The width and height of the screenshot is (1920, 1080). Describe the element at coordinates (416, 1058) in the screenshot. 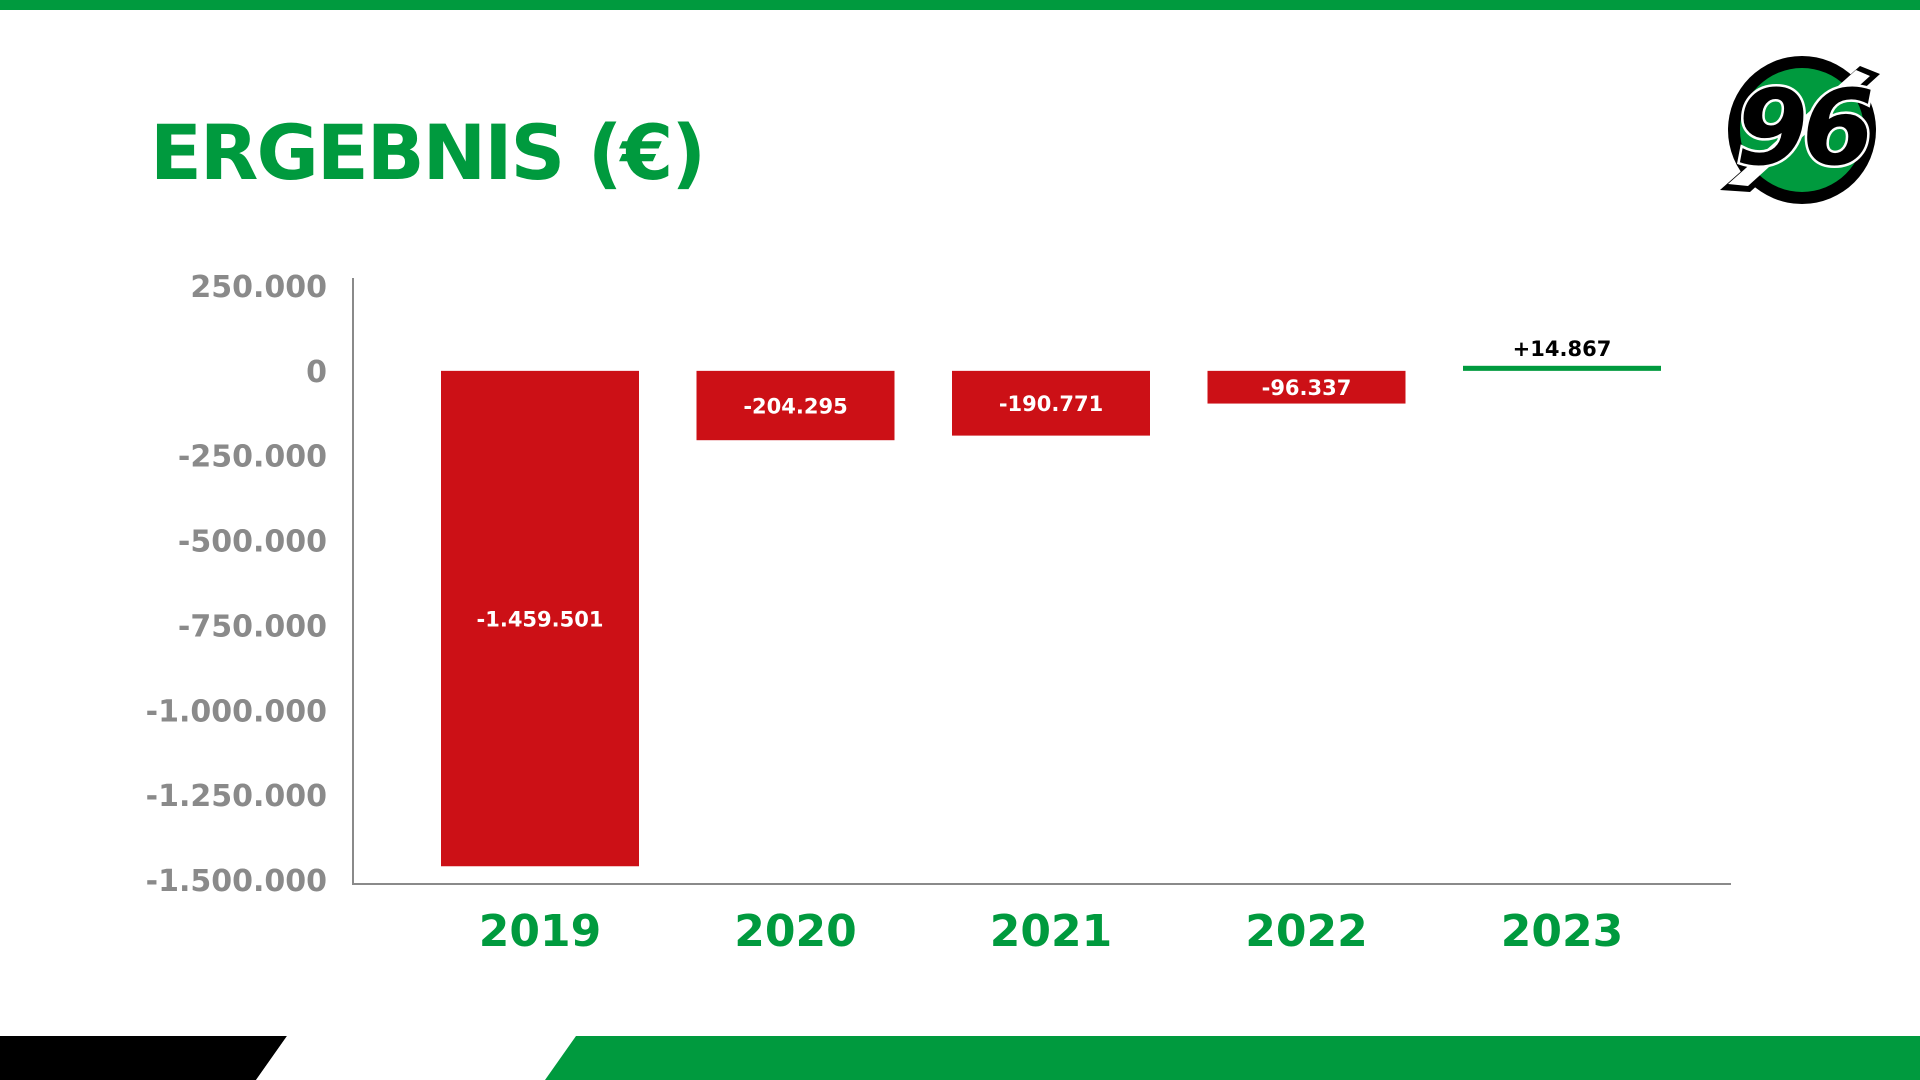

I see `footer-white-stripe` at that location.